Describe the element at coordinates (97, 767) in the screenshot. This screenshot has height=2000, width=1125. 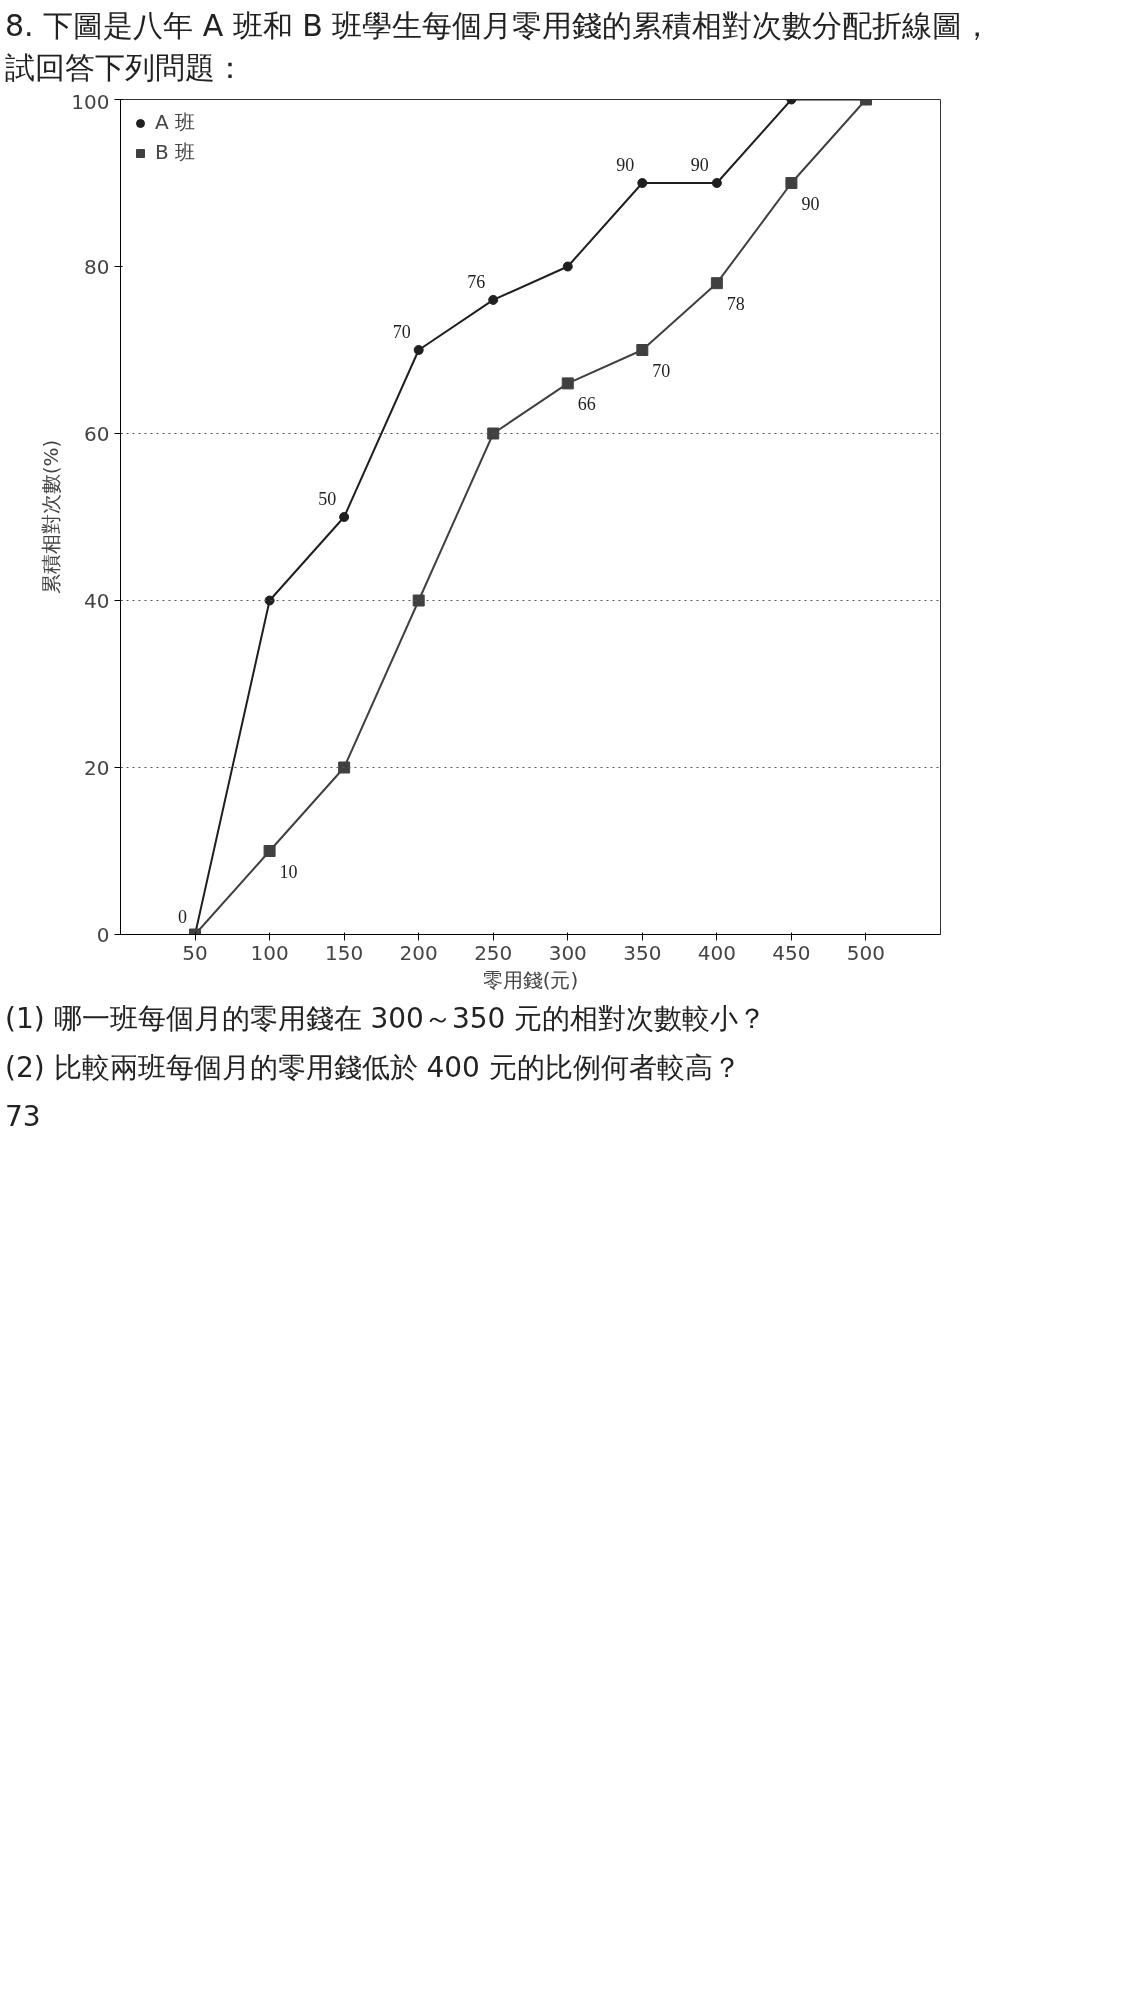
I see `y-tick-label: 20` at that location.